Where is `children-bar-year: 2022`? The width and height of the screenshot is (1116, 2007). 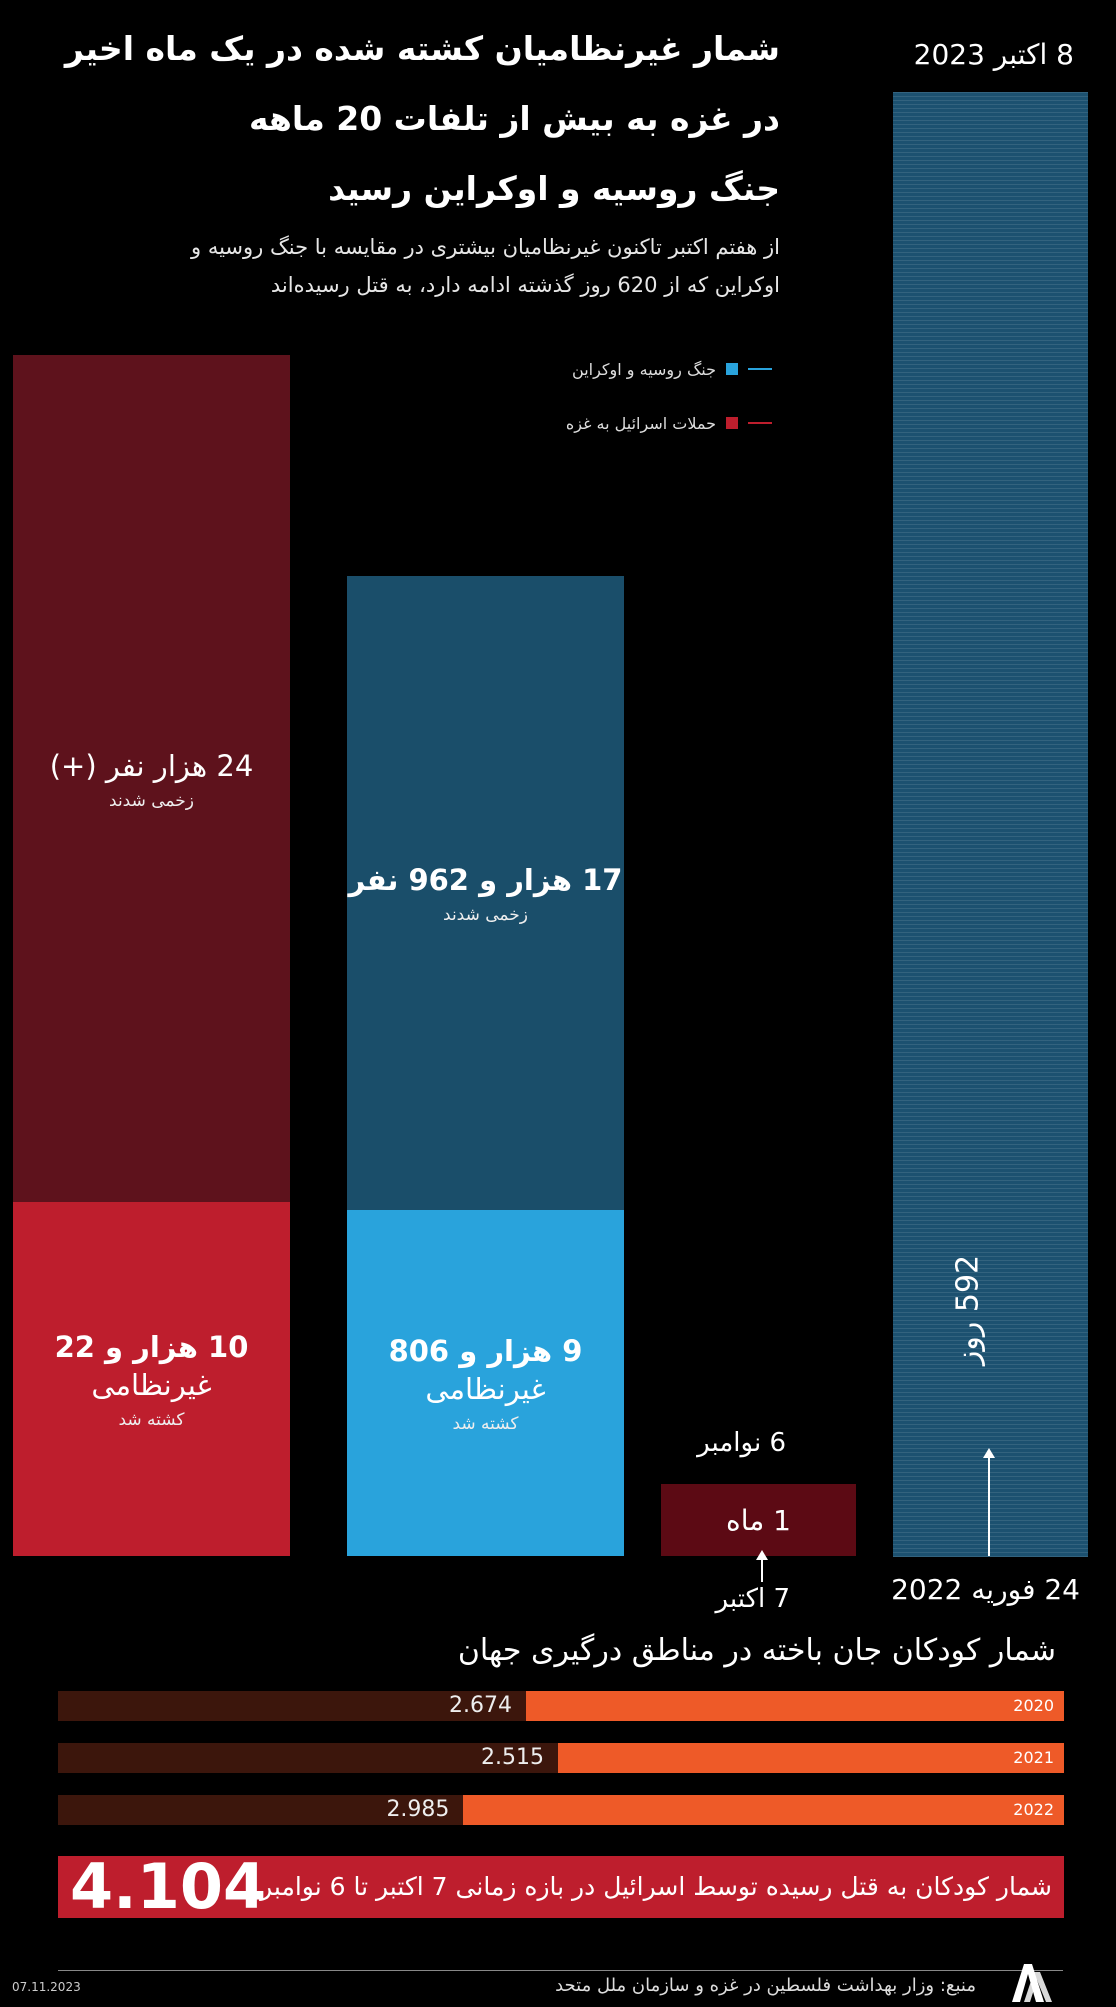
children-bar-year: 2022 is located at coordinates (1033, 1809).